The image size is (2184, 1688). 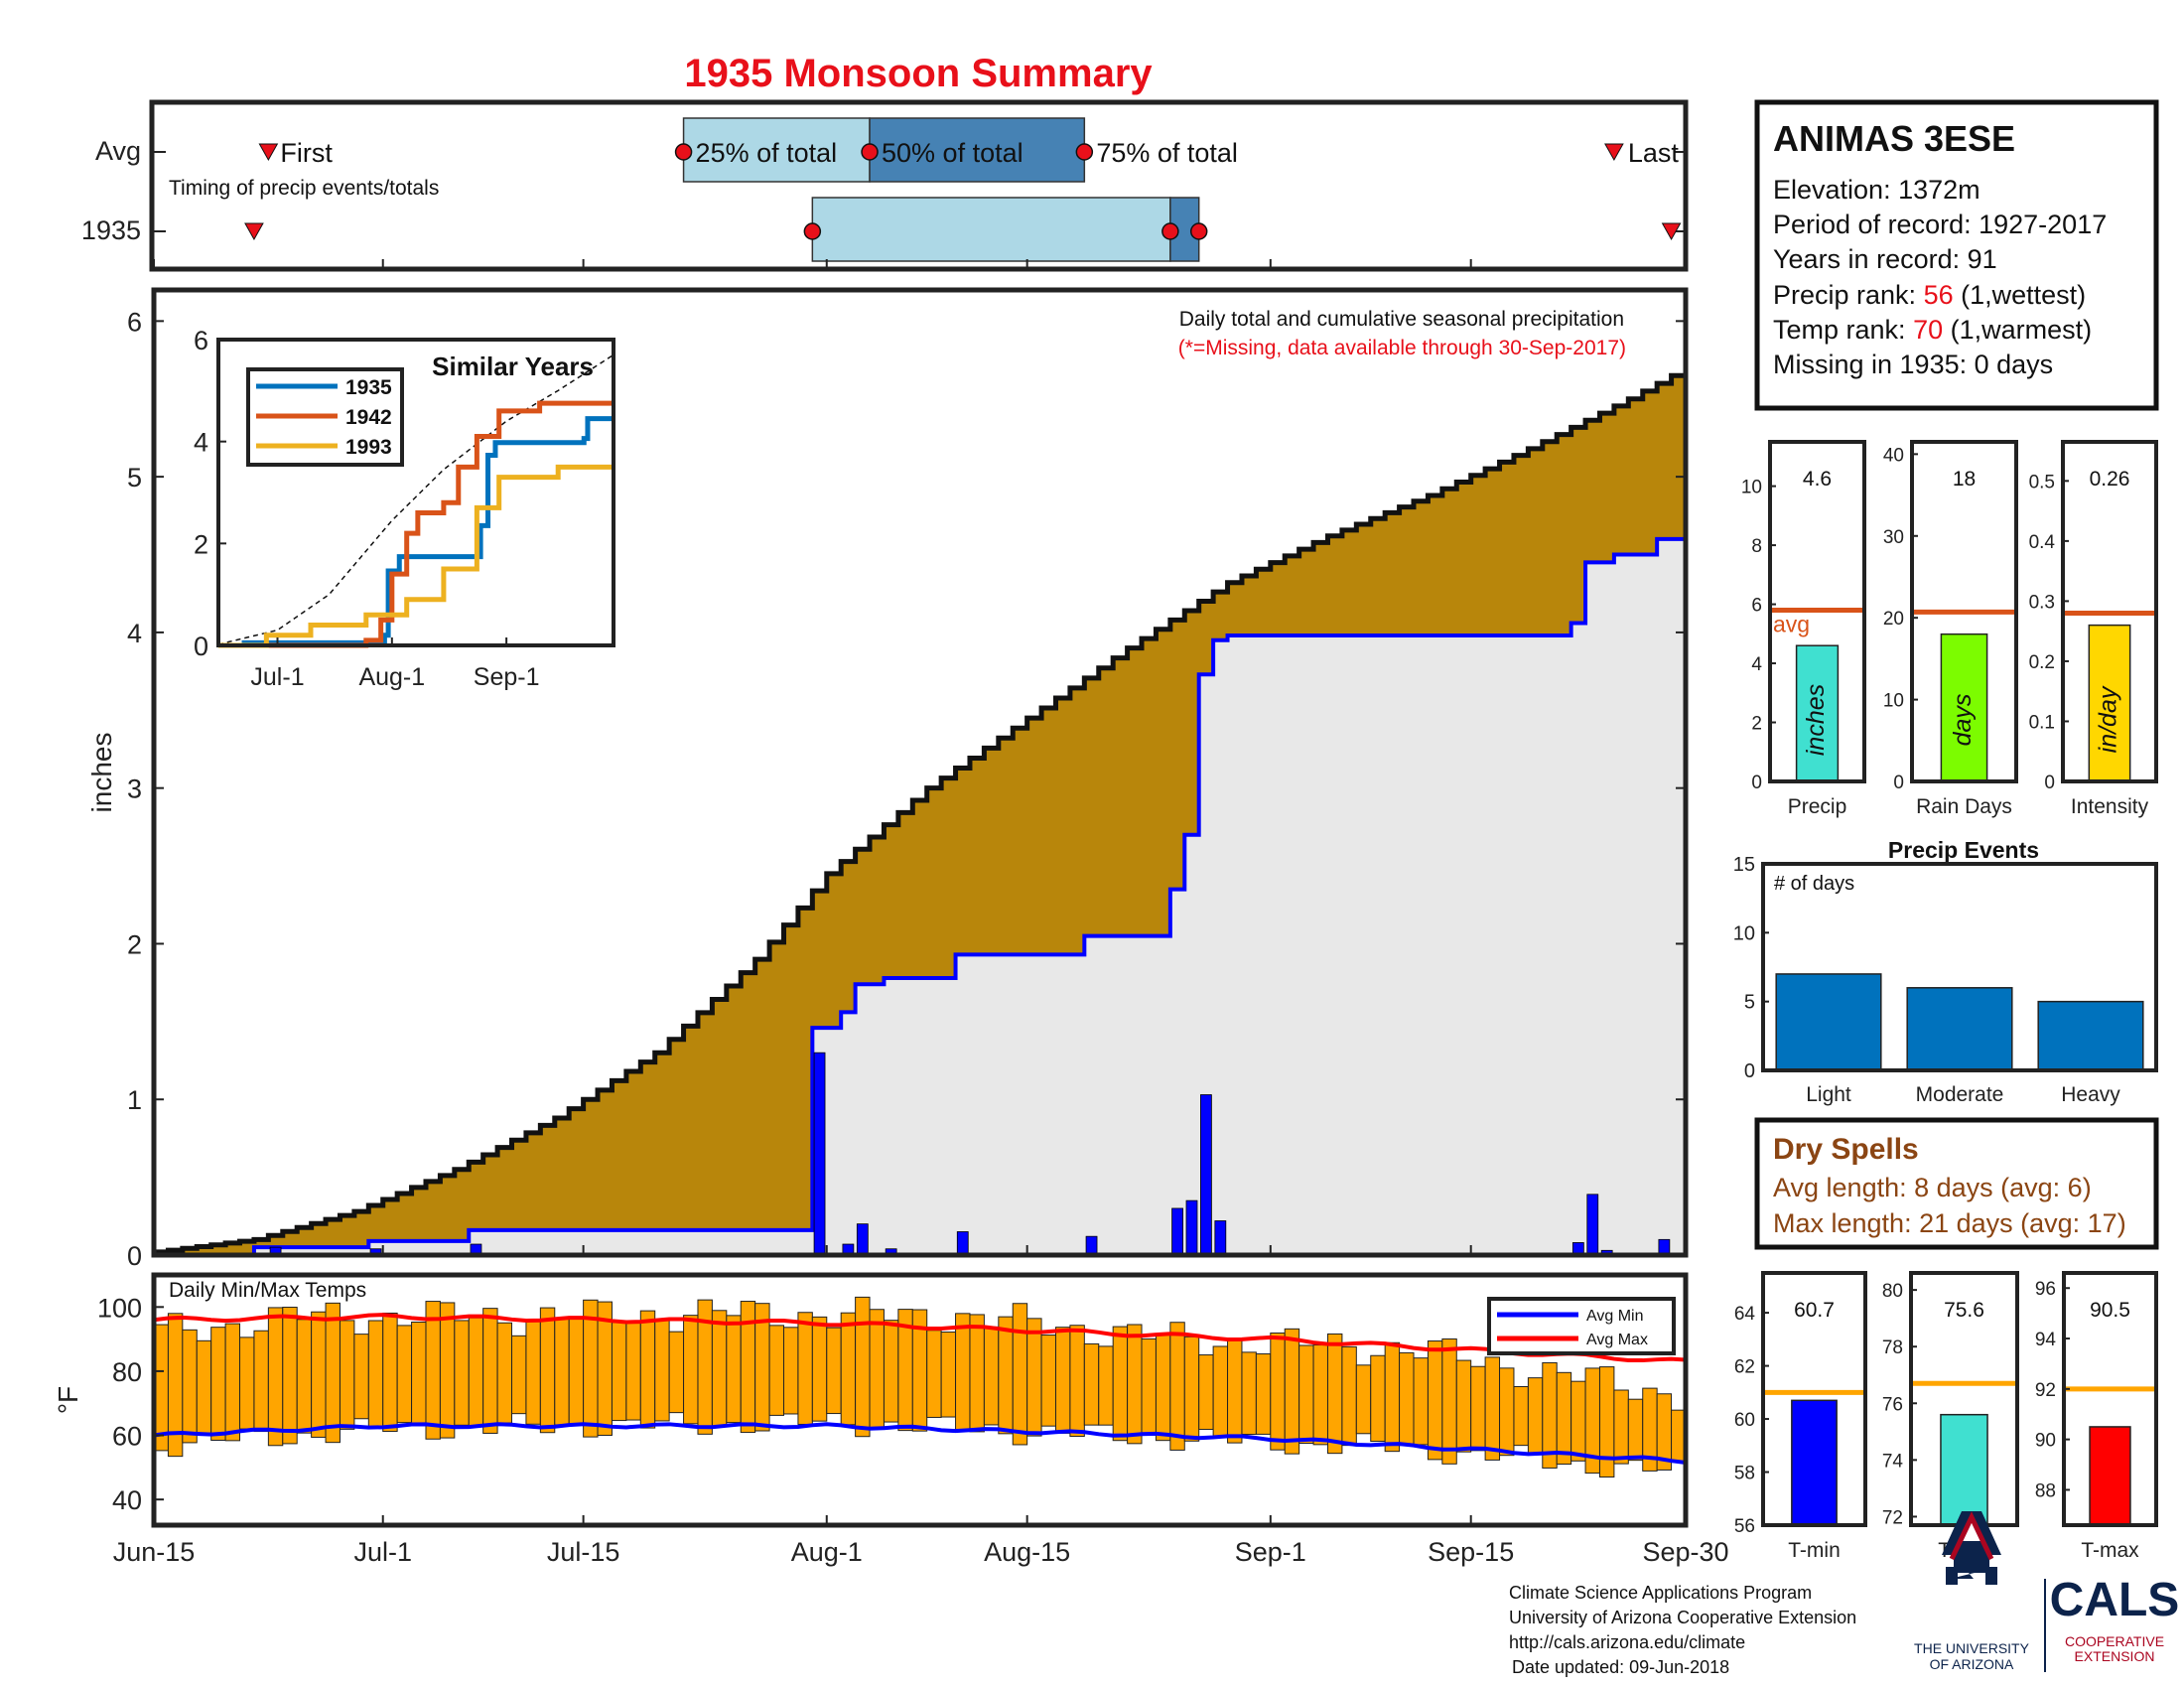 I want to click on avg-first-marker, so click(x=268, y=152).